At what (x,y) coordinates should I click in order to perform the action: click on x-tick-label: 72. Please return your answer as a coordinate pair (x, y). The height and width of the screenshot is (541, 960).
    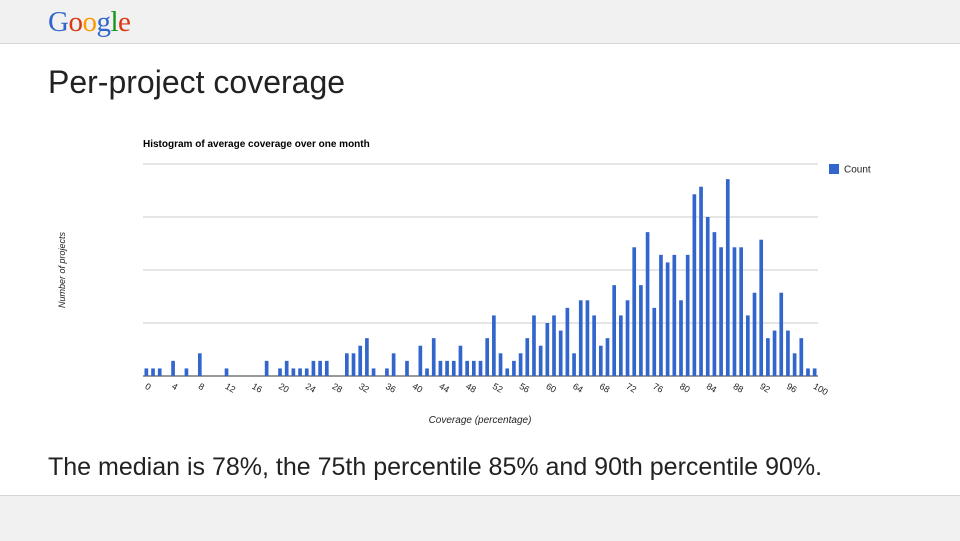
    Looking at the image, I should click on (632, 388).